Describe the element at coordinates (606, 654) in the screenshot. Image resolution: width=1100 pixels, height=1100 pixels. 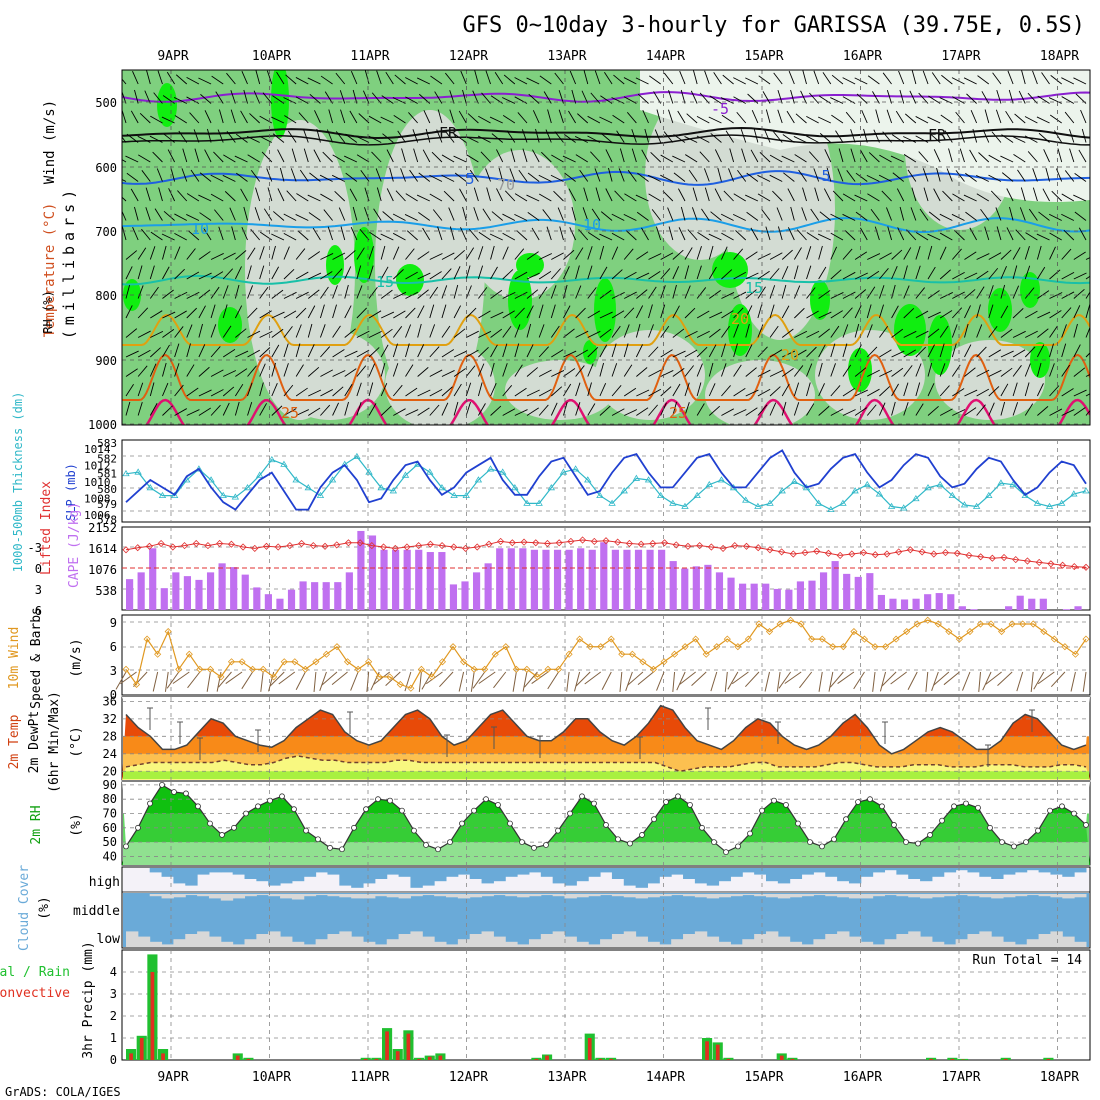
I see `wind10-speed-line` at that location.